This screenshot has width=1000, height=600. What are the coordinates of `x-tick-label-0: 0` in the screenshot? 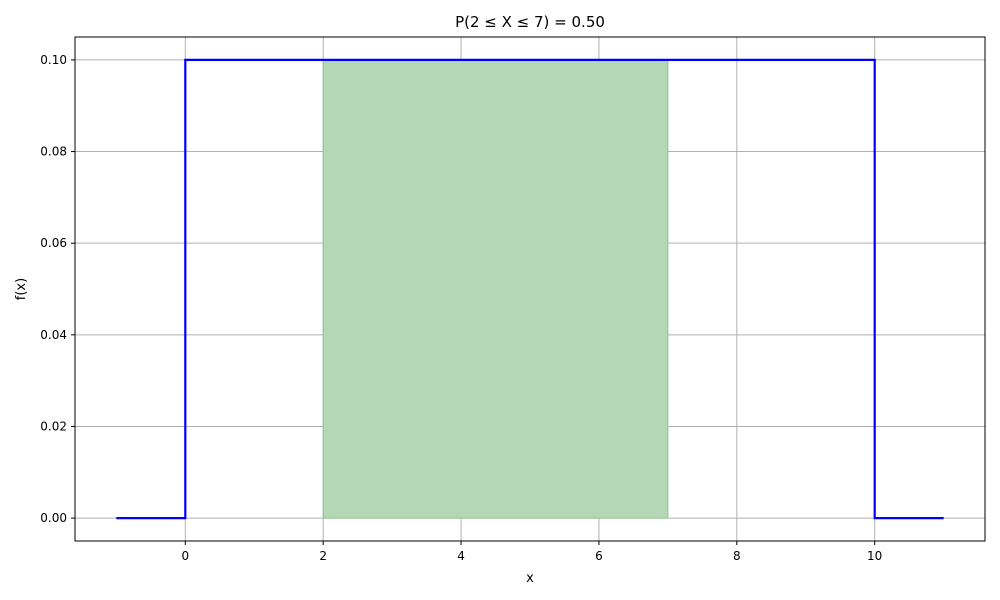 It's located at (185, 556).